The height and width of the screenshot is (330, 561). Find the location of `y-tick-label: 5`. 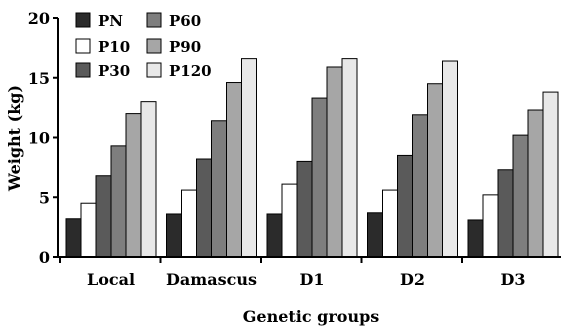

y-tick-label: 5 is located at coordinates (44, 197).